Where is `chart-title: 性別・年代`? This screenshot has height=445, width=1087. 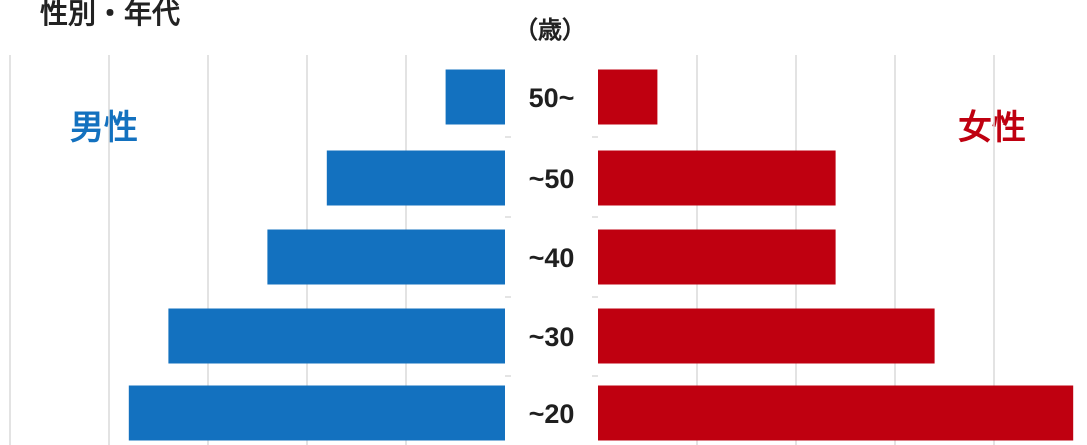
chart-title: 性別・年代 is located at coordinates (110, 14).